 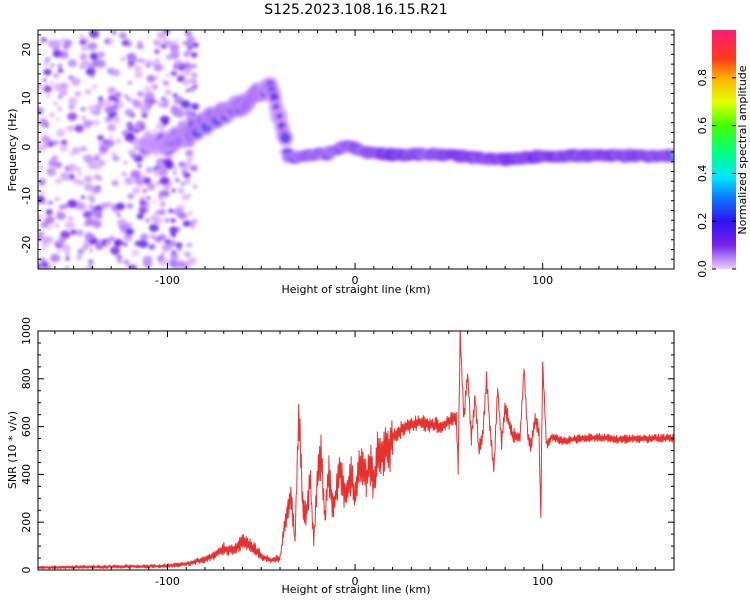 What do you see at coordinates (26, 98) in the screenshot?
I see `y-tick-label: 10` at bounding box center [26, 98].